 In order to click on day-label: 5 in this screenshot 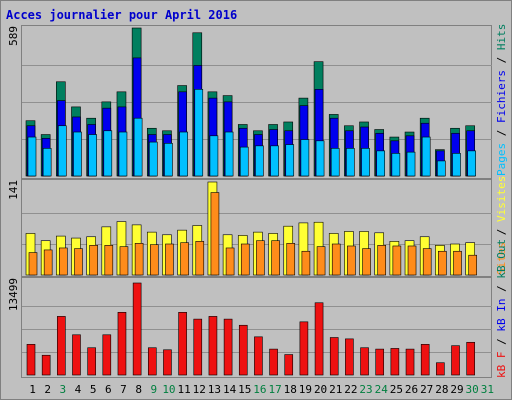, I will do `click(93, 389)`.